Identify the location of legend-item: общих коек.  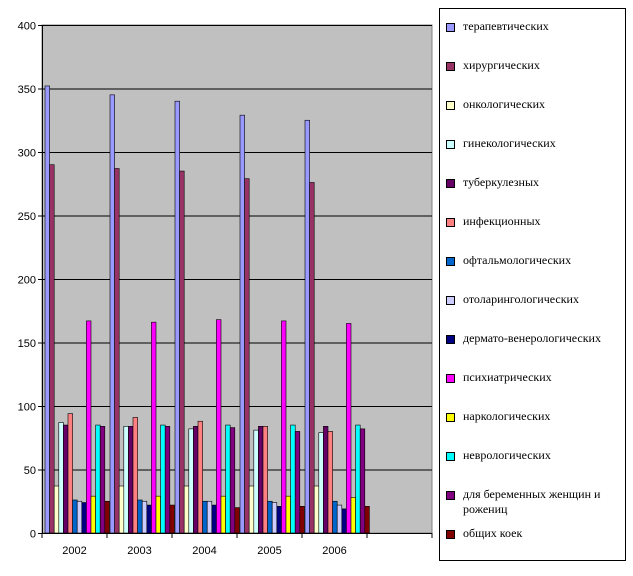
(533, 533).